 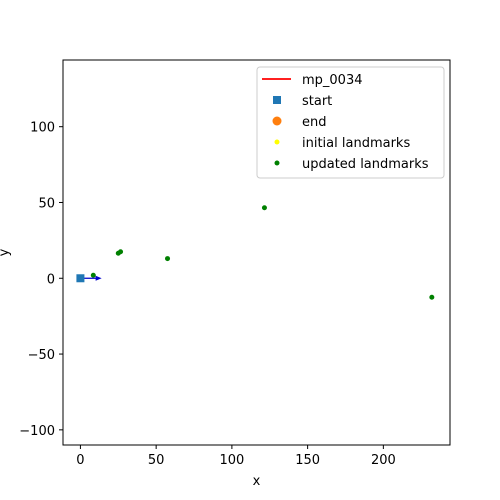 What do you see at coordinates (80, 278) in the screenshot?
I see `start-marker` at bounding box center [80, 278].